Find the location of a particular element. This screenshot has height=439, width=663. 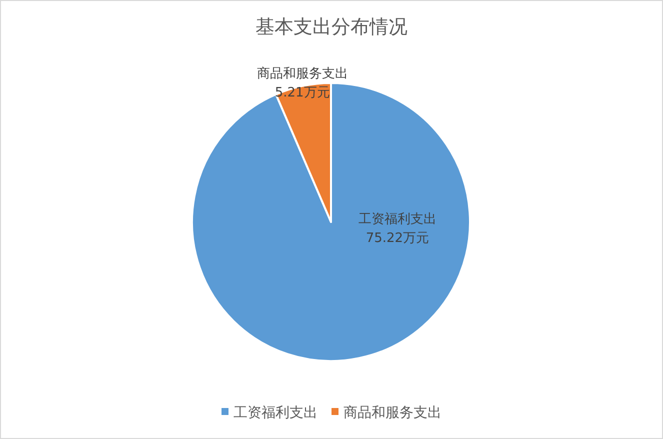

legend-label: 商品和服务支出 is located at coordinates (393, 413).